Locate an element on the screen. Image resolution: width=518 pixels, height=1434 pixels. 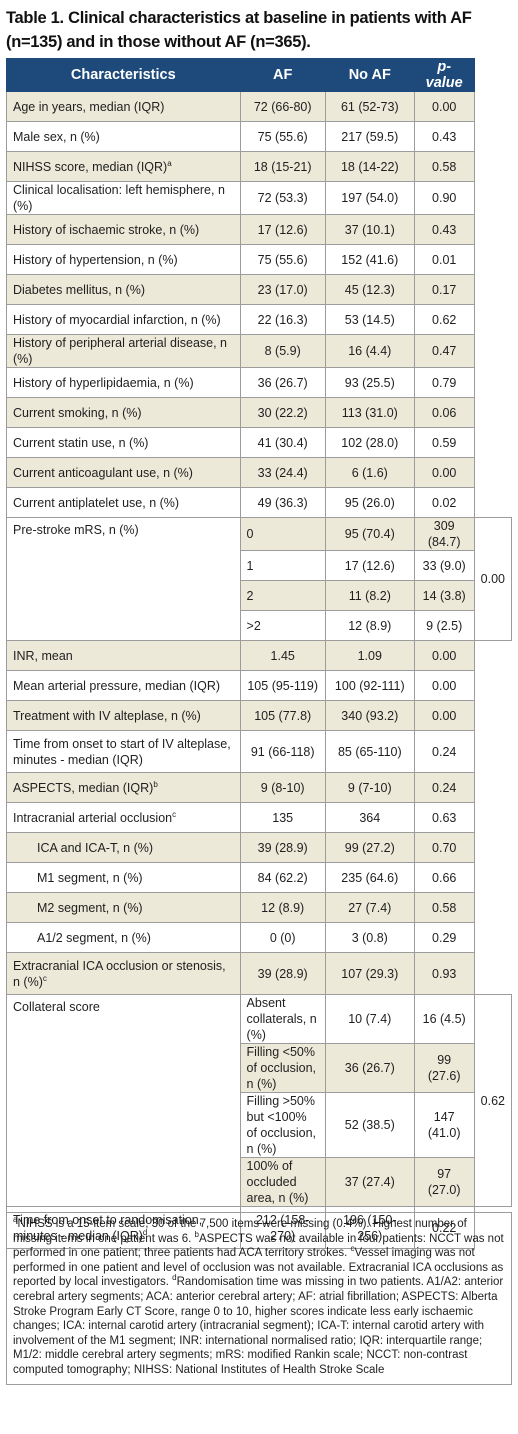
row-label: Current statin use, n (%) is located at coordinates (81, 442).